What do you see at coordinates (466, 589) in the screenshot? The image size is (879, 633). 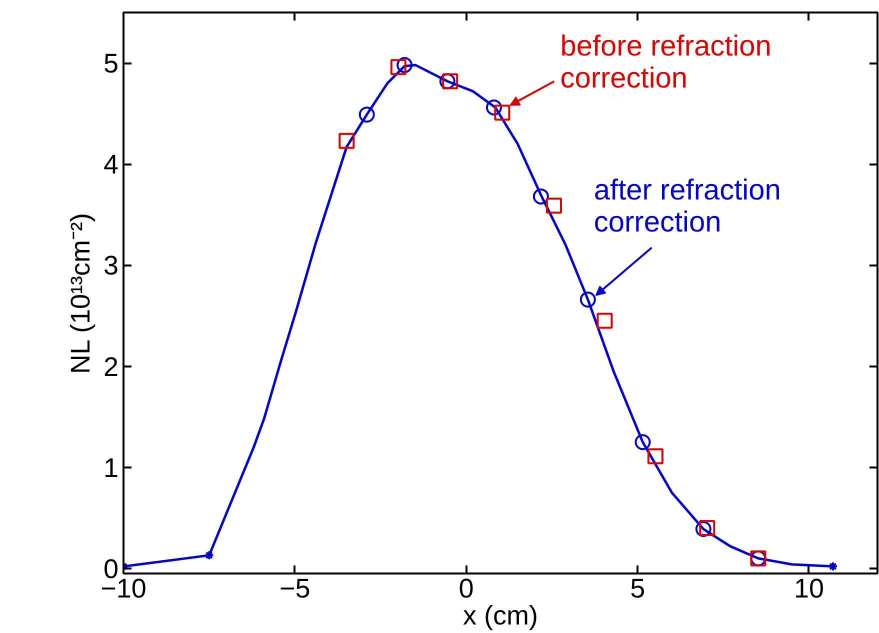 I see `x-tick-label: 0` at bounding box center [466, 589].